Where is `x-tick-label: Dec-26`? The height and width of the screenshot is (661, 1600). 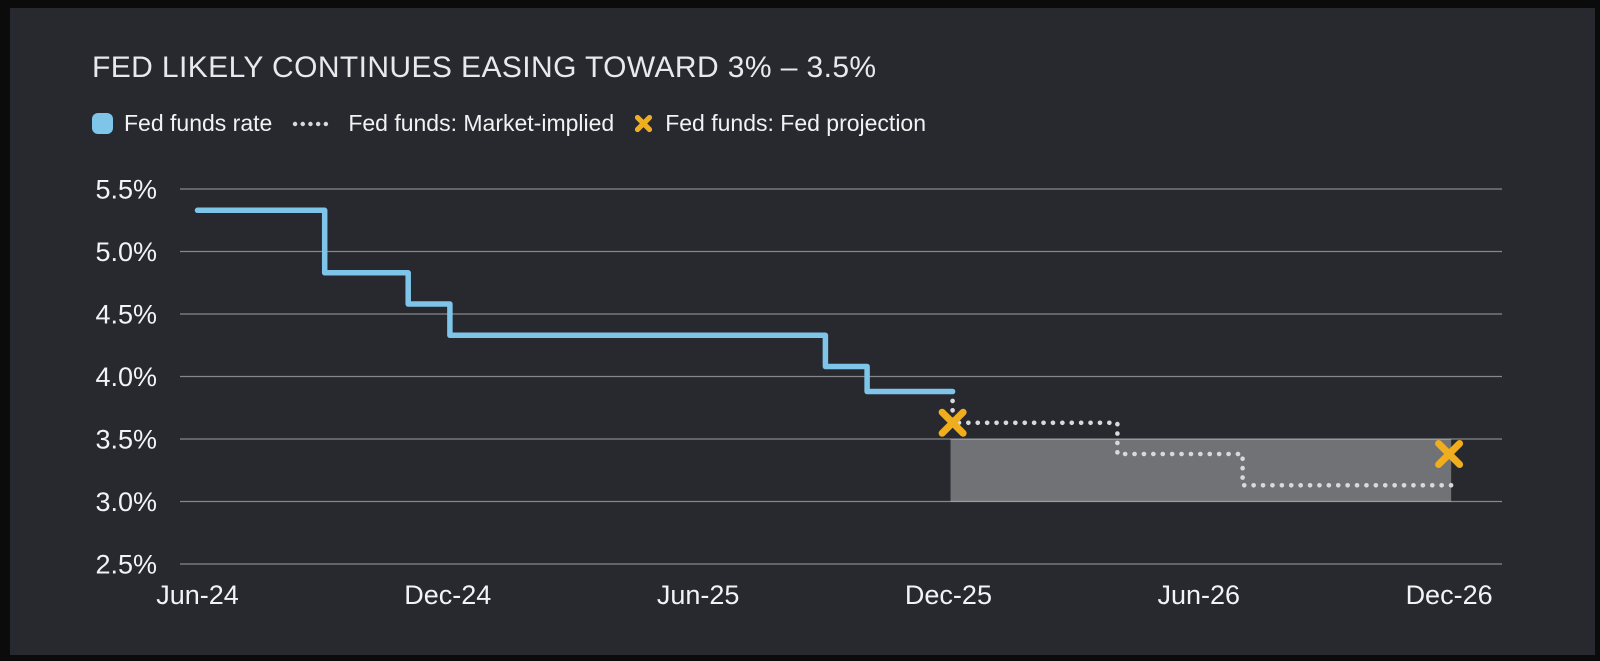
x-tick-label: Dec-26 is located at coordinates (1449, 595).